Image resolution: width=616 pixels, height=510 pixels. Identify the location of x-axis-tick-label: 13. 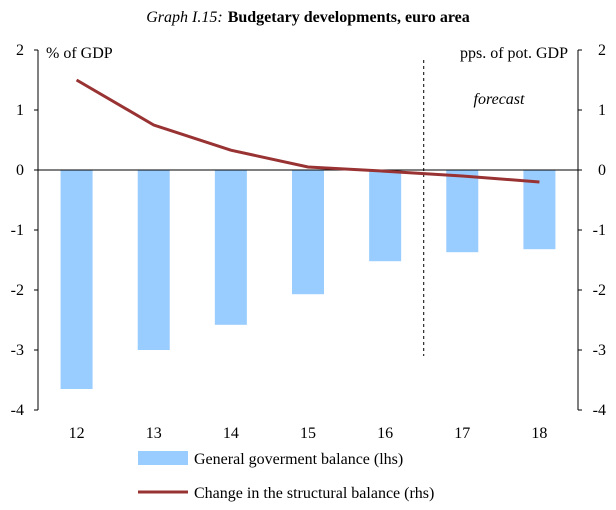
(154, 433).